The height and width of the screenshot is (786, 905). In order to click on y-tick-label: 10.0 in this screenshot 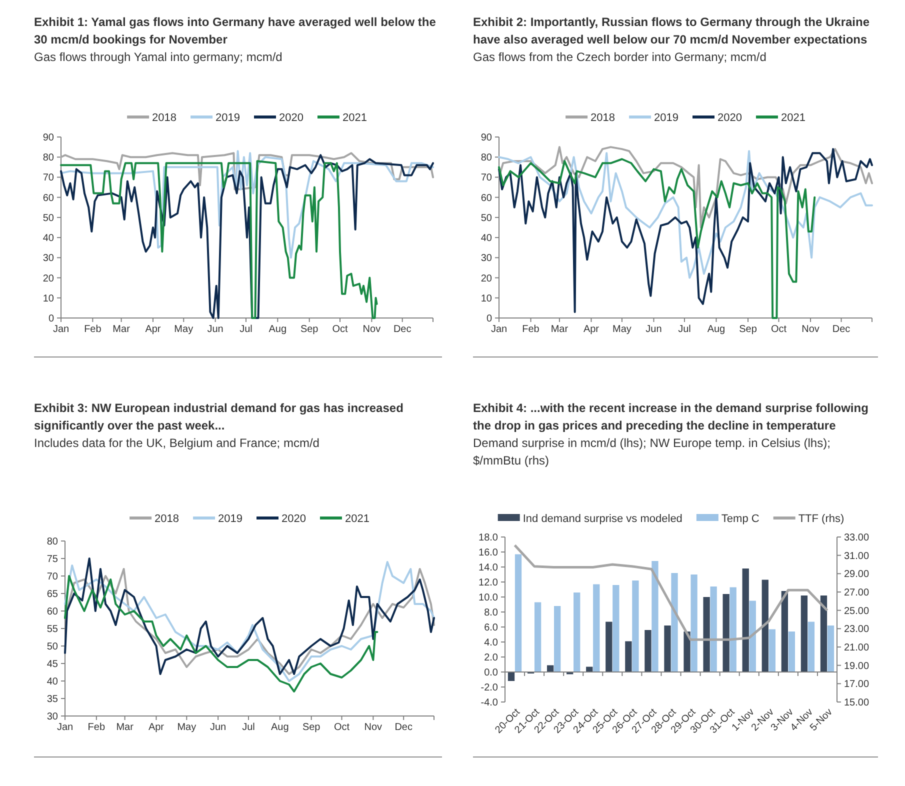, I will do `click(488, 598)`.